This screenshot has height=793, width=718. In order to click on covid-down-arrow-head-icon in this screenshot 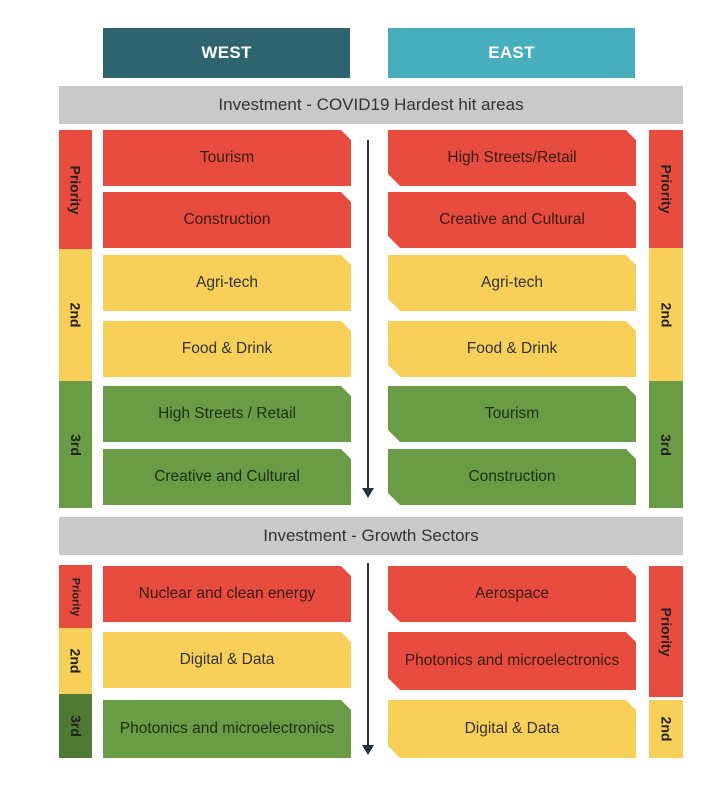, I will do `click(368, 493)`.